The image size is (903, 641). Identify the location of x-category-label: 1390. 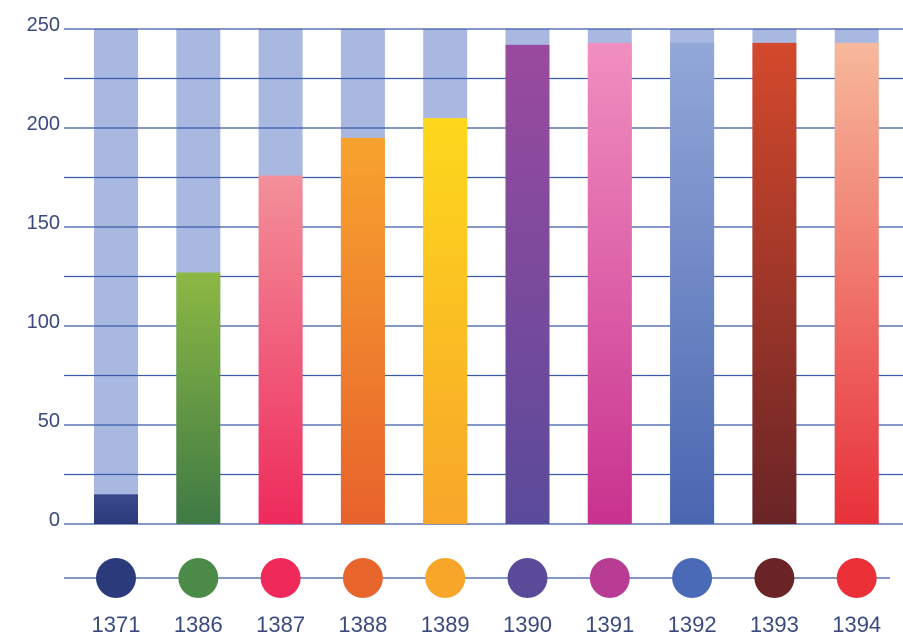
(527, 624).